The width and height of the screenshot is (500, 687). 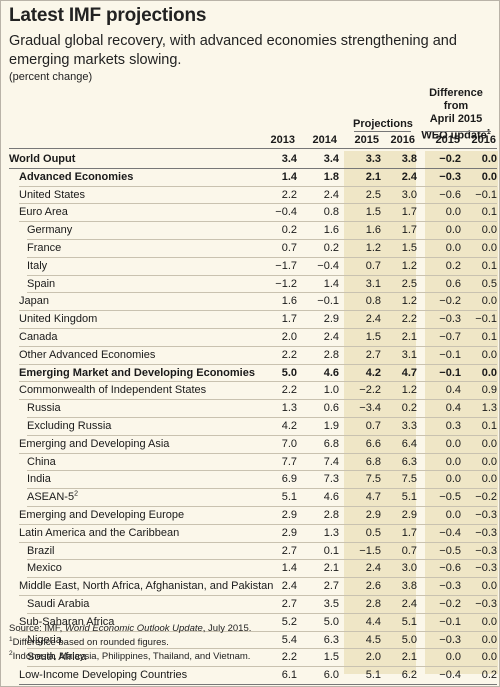 What do you see at coordinates (250, 141) in the screenshot?
I see `year-header-row: 2013 2014 2015 2016 2015 2016` at bounding box center [250, 141].